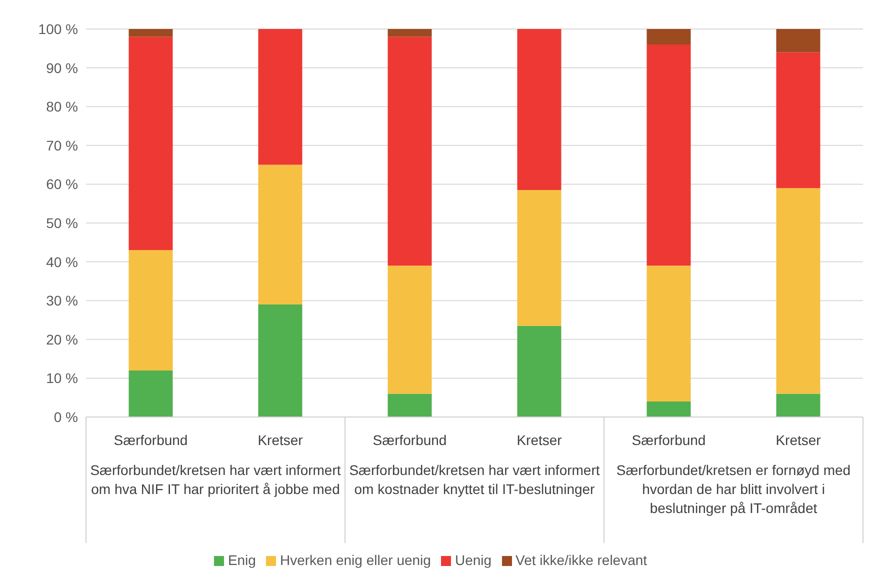 The image size is (875, 583). I want to click on text: Særforbundet/kretsen har vært informert om kostnader knyttet til IT-beslutninger, so click(474, 480).